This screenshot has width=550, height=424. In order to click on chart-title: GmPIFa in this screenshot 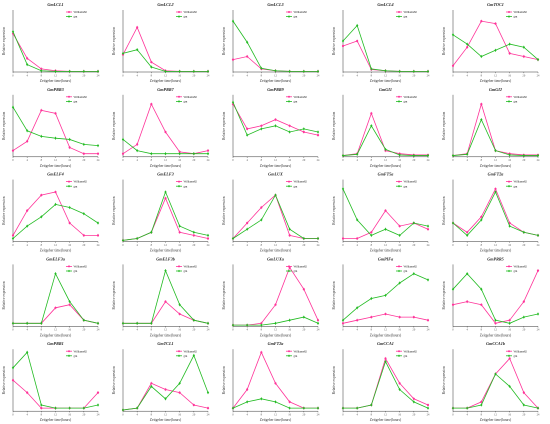, I will do `click(385, 258)`.